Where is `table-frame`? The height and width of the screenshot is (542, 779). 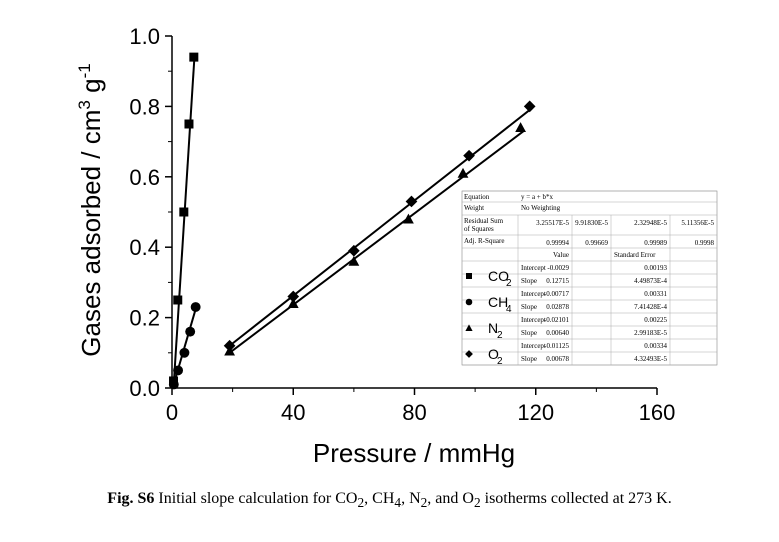 table-frame is located at coordinates (589, 278).